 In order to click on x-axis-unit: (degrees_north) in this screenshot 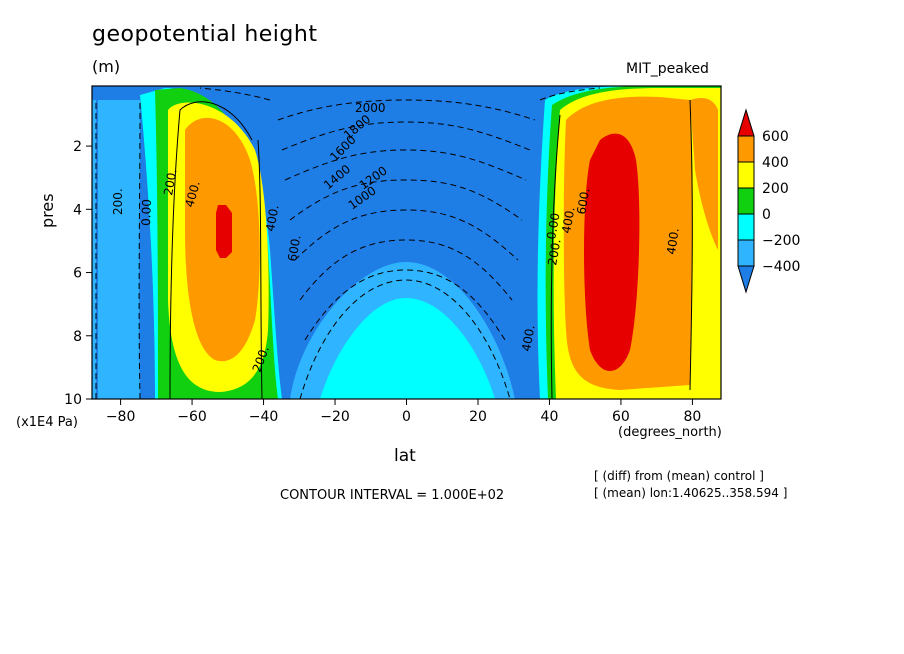, I will do `click(670, 432)`.